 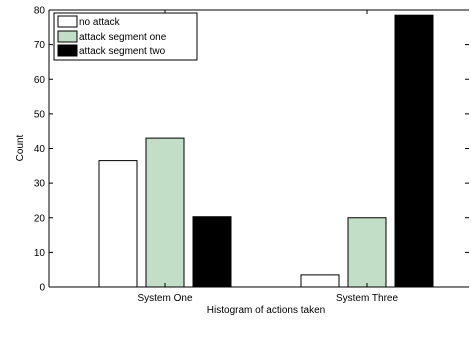 I want to click on bar-system-one-attack-segment-two, so click(x=212, y=252).